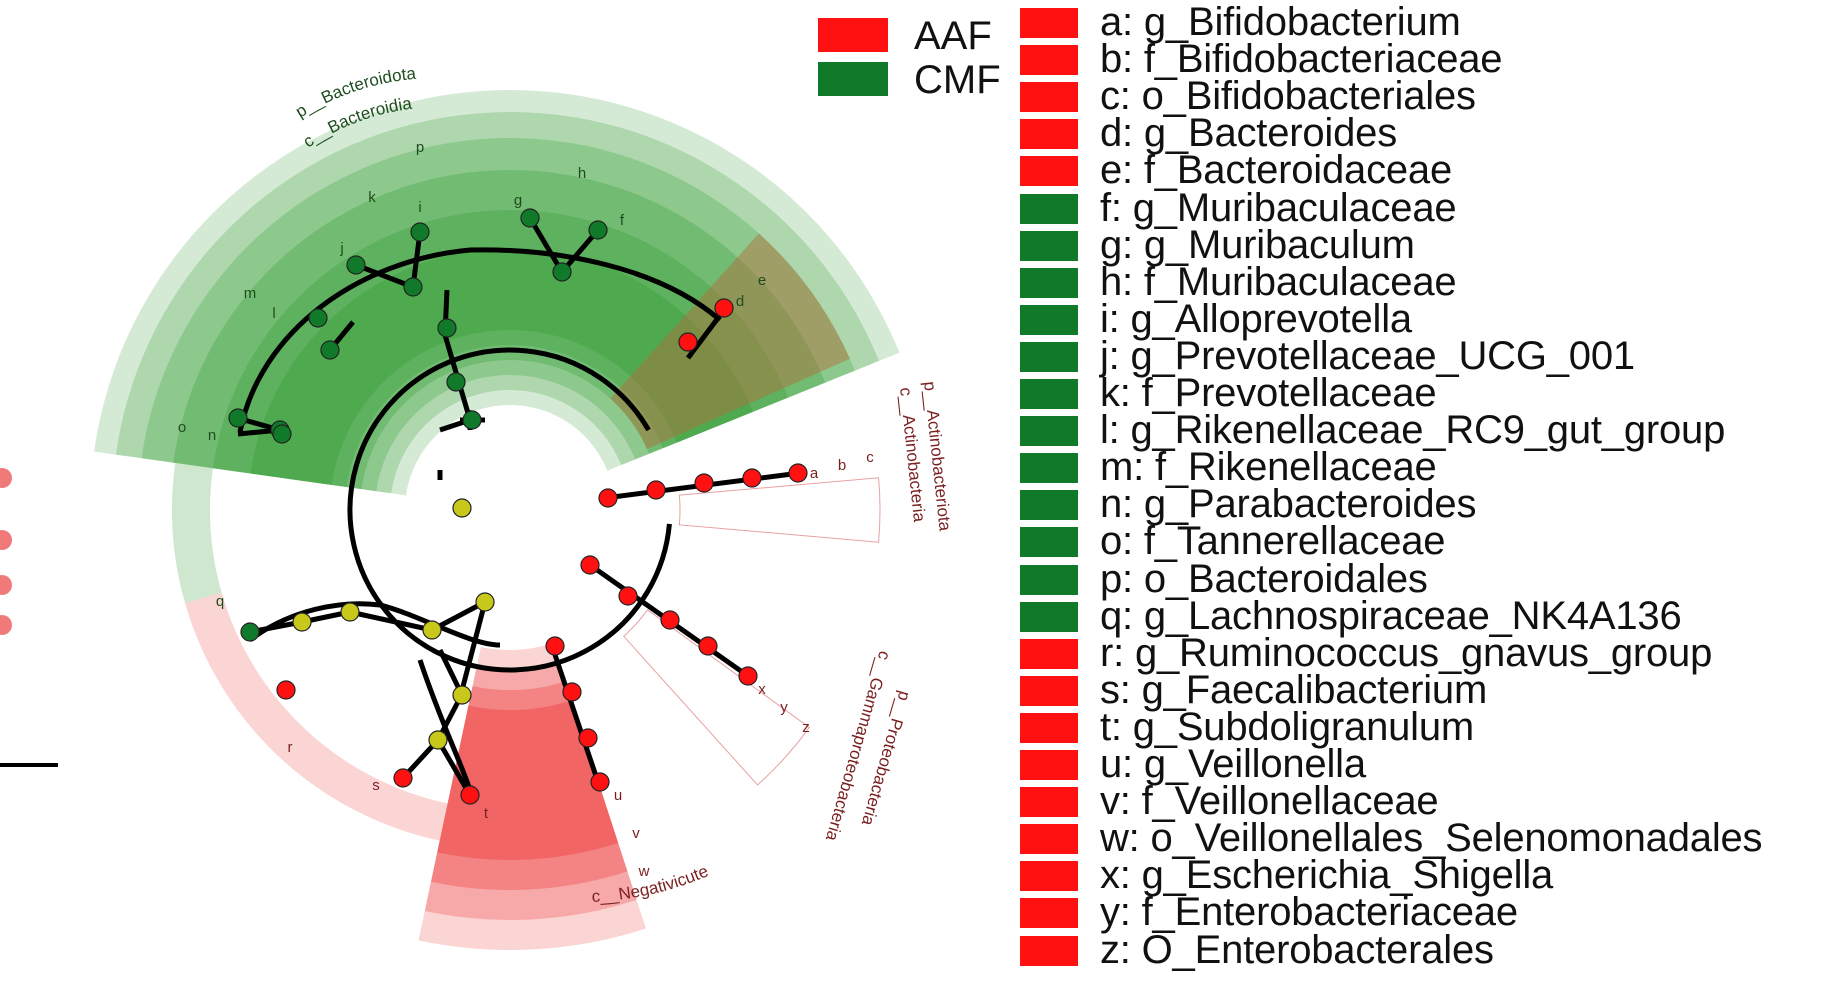 This screenshot has width=1848, height=990. I want to click on sector-letter-u: u, so click(618, 795).